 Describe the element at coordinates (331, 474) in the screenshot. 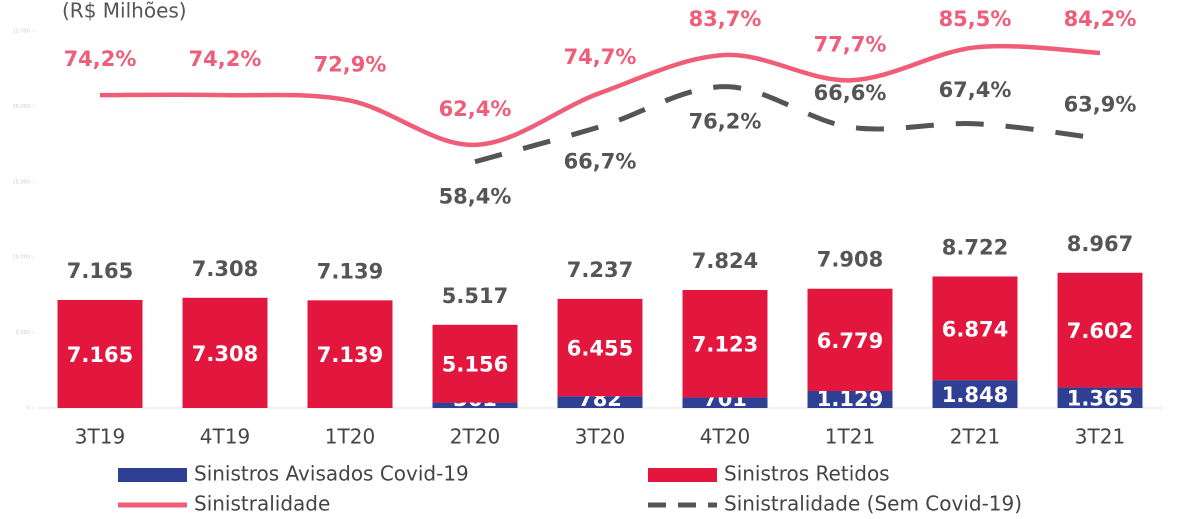

I see `legend-label: Sinistros Avisados Covid-19` at that location.